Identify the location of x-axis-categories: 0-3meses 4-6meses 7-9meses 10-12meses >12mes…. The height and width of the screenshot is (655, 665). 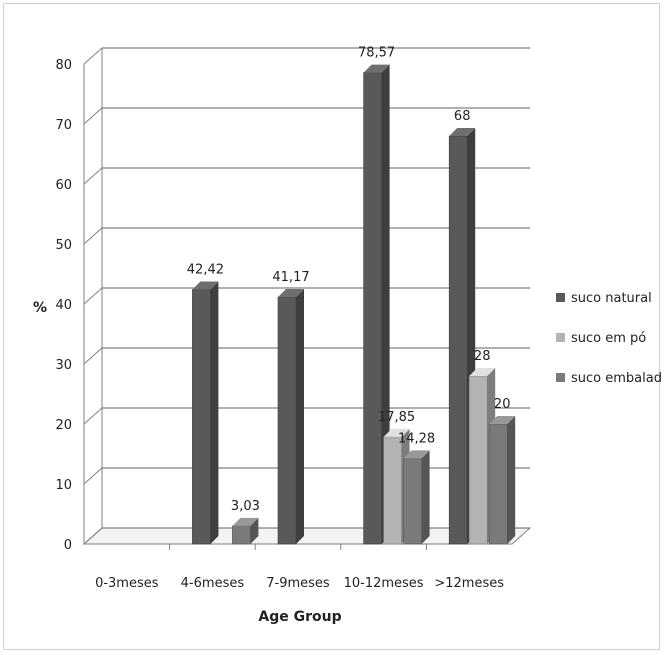
(298, 567).